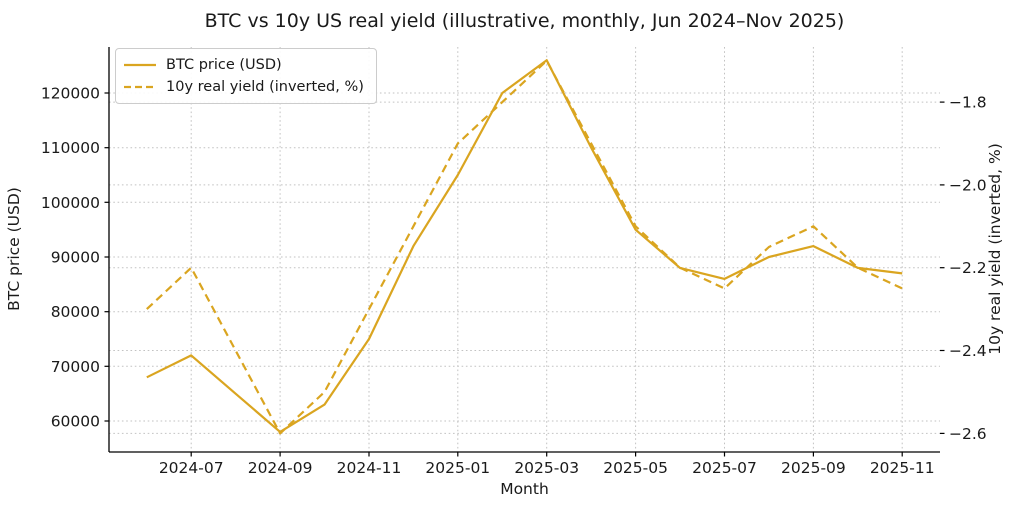 The image size is (1024, 512). Describe the element at coordinates (457, 468) in the screenshot. I see `svg-text: 2025-01` at that location.